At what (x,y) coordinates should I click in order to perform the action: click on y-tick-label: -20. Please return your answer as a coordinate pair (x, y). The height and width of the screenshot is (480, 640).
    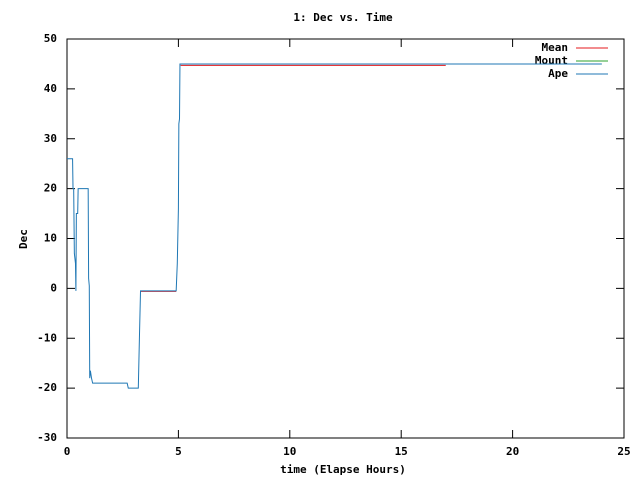
    Looking at the image, I should click on (47, 387).